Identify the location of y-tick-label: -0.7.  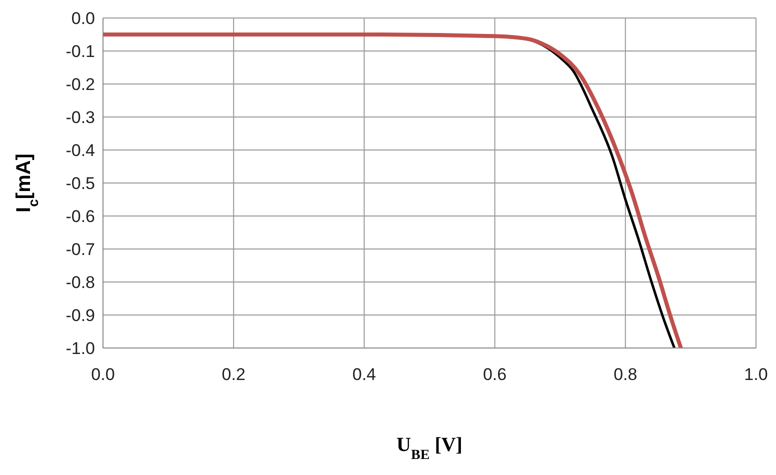
(80, 250).